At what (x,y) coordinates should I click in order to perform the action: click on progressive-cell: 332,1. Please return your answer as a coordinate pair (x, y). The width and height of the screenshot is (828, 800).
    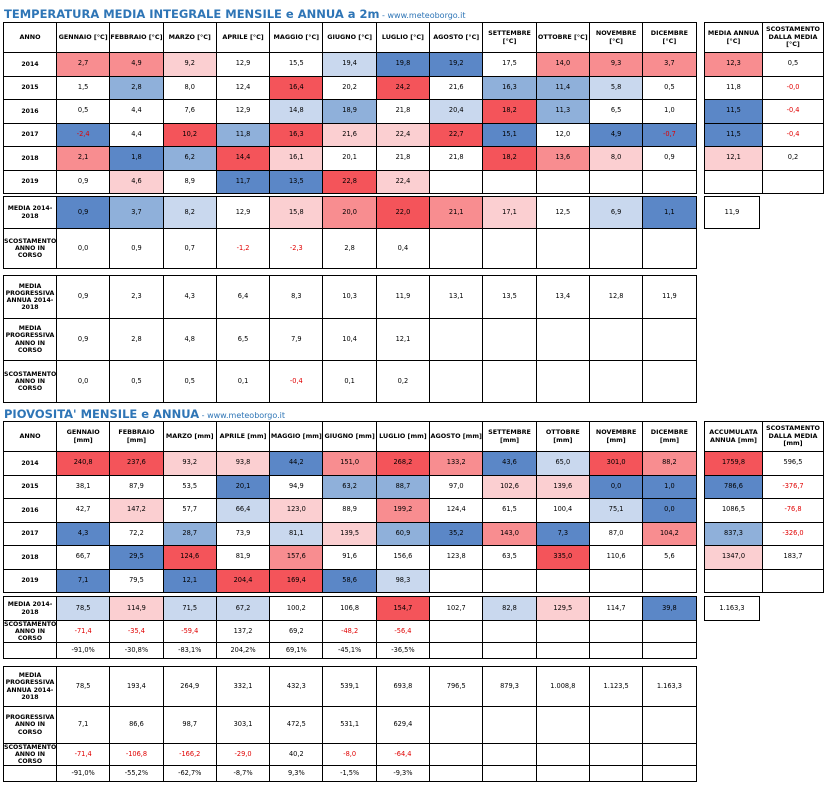
    Looking at the image, I should click on (243, 686).